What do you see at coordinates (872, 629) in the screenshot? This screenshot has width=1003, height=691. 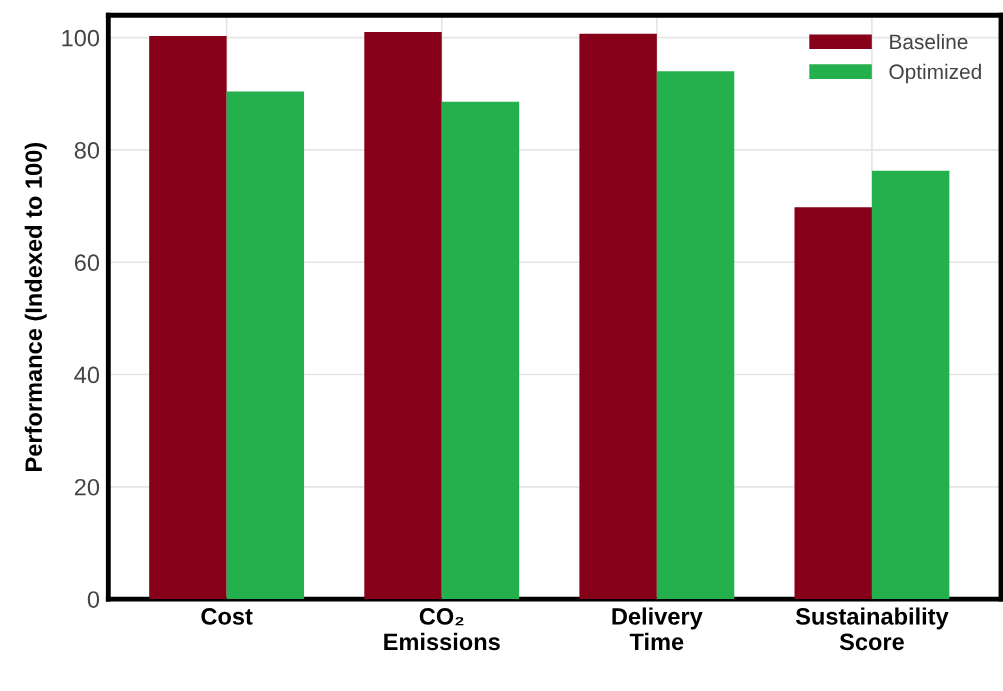 I see `x-tick-label: Sustainability Score` at bounding box center [872, 629].